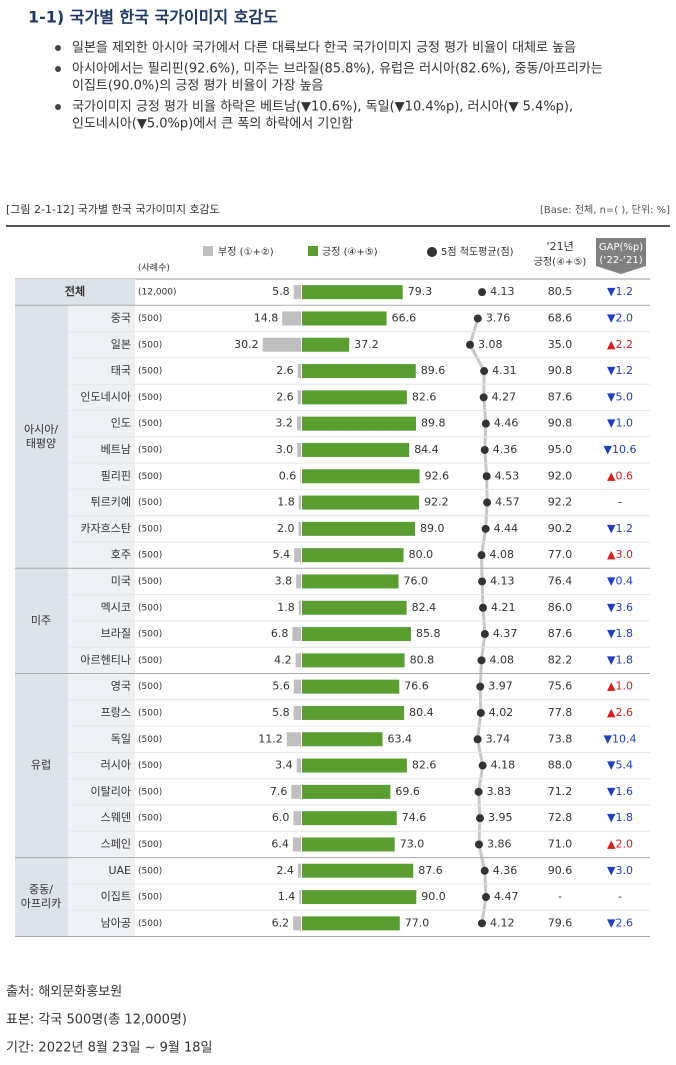  Describe the element at coordinates (266, 317) in the screenshot. I see `neg-label: 14.8` at that location.